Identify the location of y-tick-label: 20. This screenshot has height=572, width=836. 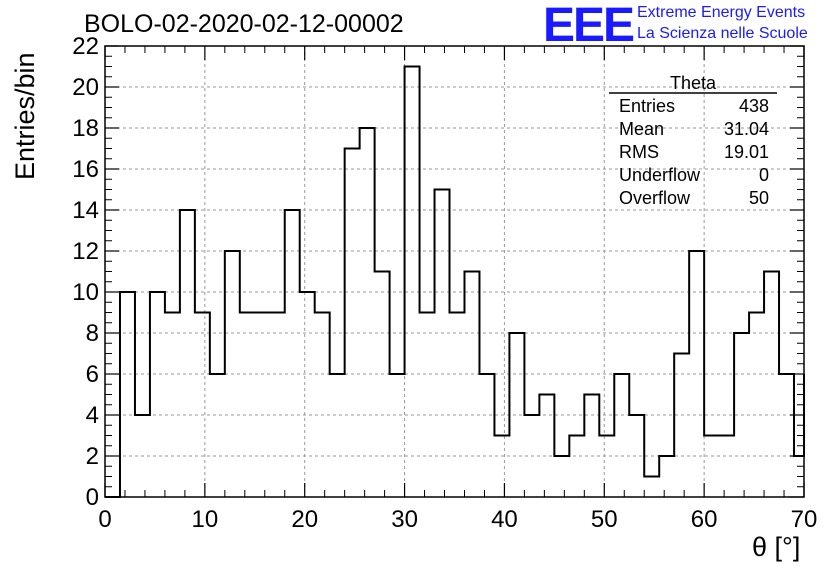
(85, 87).